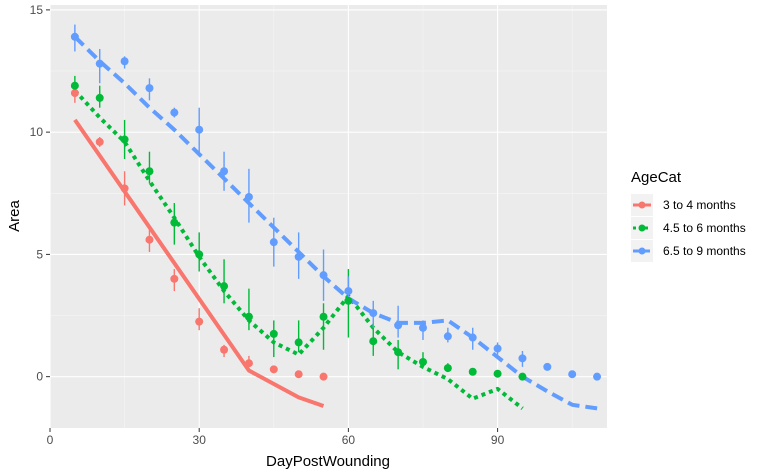 The image size is (770, 475). What do you see at coordinates (349, 440) in the screenshot?
I see `x-tick-label: 60` at bounding box center [349, 440].